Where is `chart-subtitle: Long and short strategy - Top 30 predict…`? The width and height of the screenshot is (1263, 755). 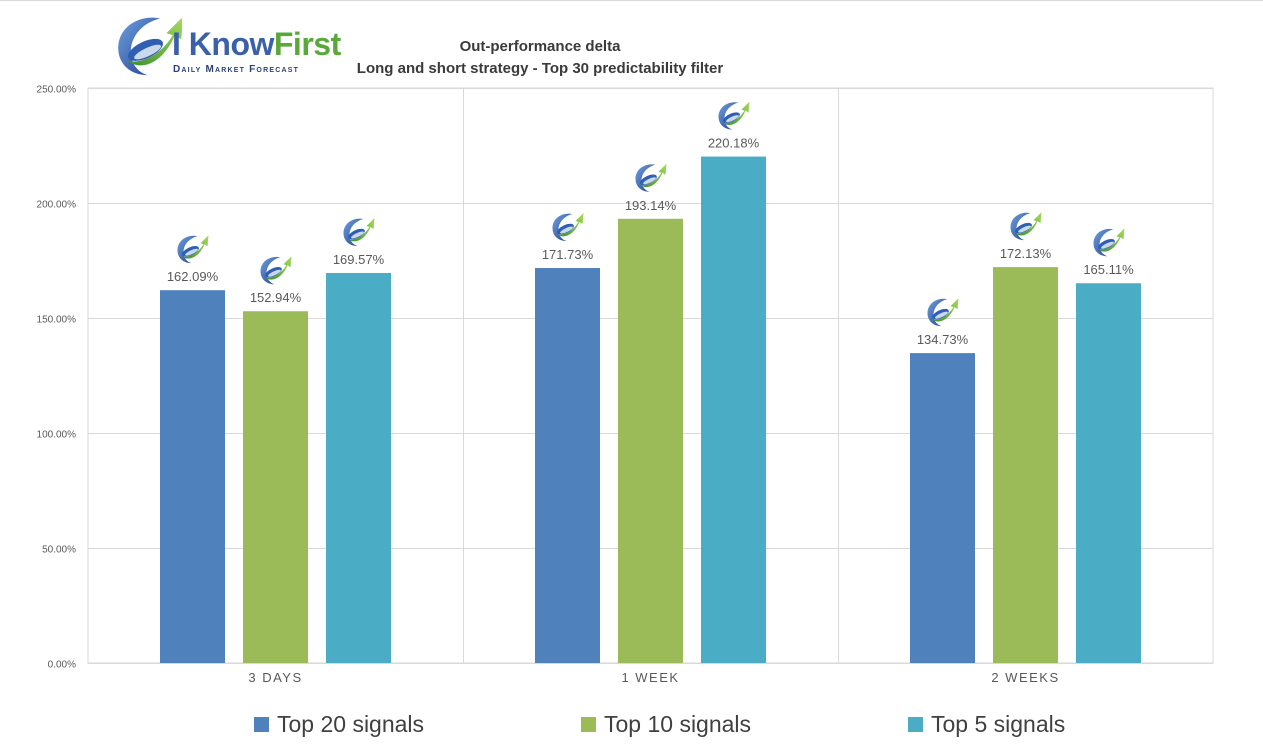
chart-subtitle: Long and short strategy - Top 30 predict… is located at coordinates (540, 68).